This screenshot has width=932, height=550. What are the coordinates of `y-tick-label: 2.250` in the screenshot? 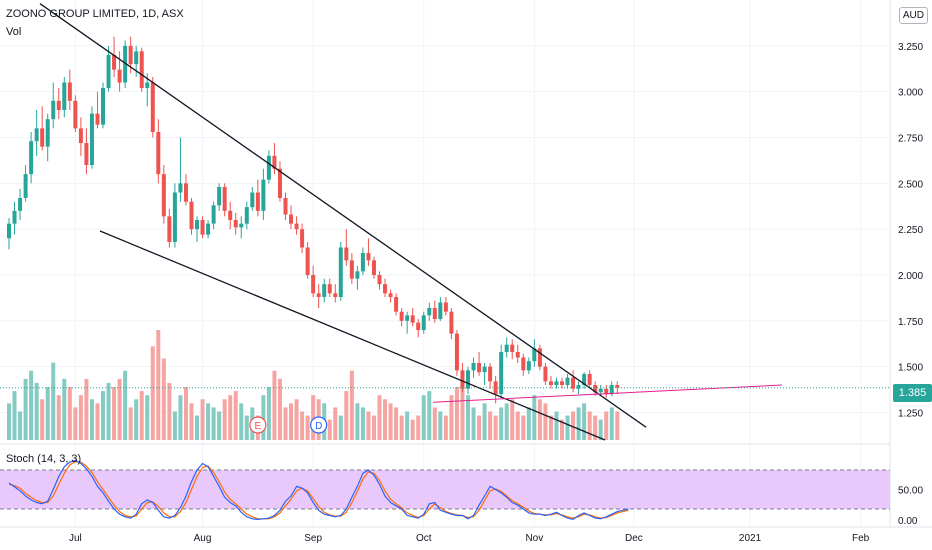 It's located at (910, 230).